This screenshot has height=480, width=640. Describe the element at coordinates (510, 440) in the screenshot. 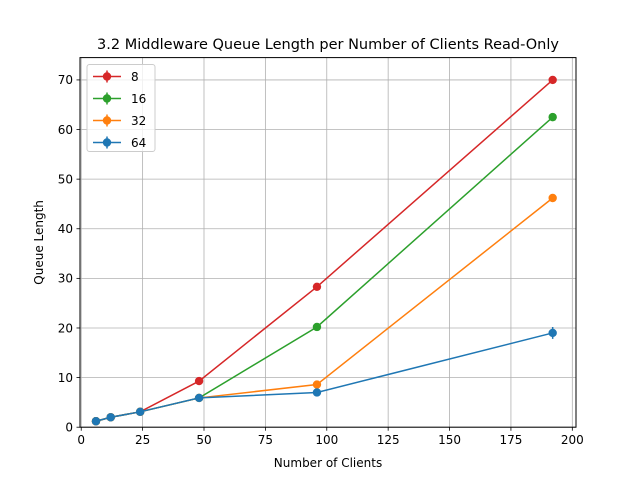

I see `x-tick-label: 175` at that location.